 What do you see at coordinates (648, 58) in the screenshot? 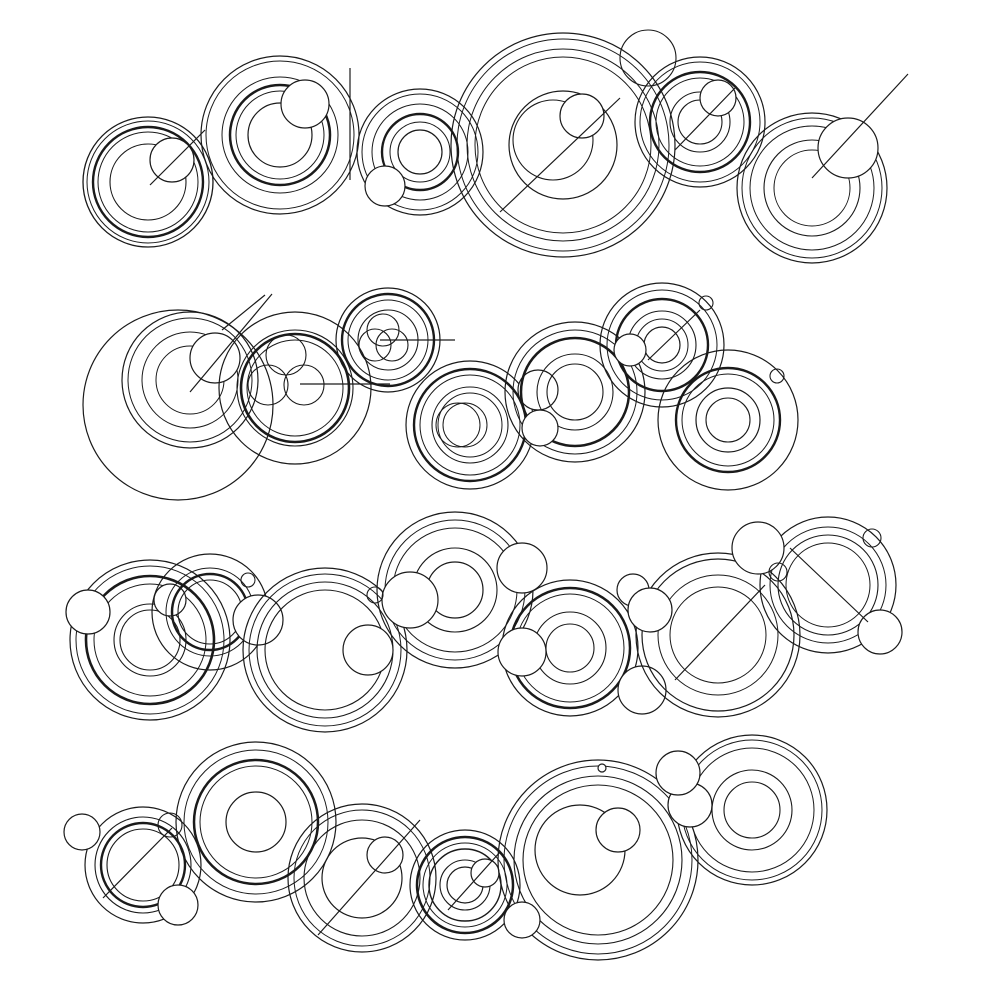
I see `outer-ring` at bounding box center [648, 58].